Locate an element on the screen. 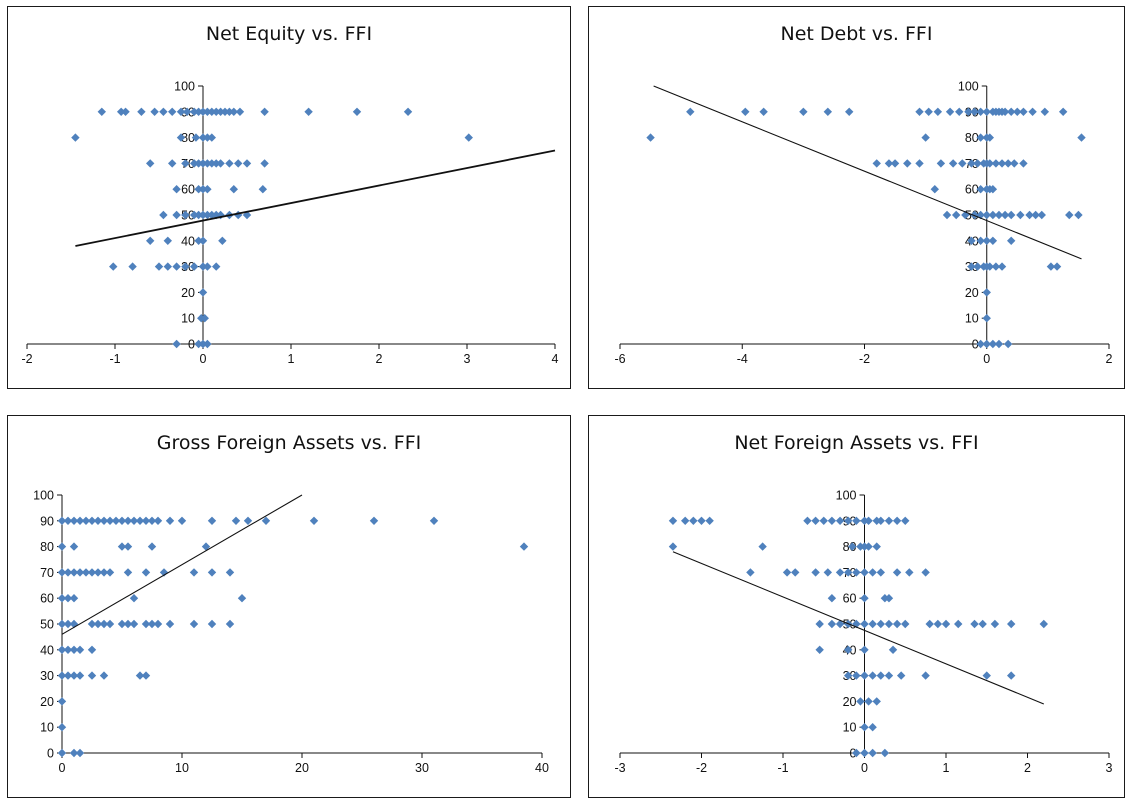 This screenshot has height=798, width=1125. chart-title: Net Foreign Assets vs. FFI is located at coordinates (856, 443).